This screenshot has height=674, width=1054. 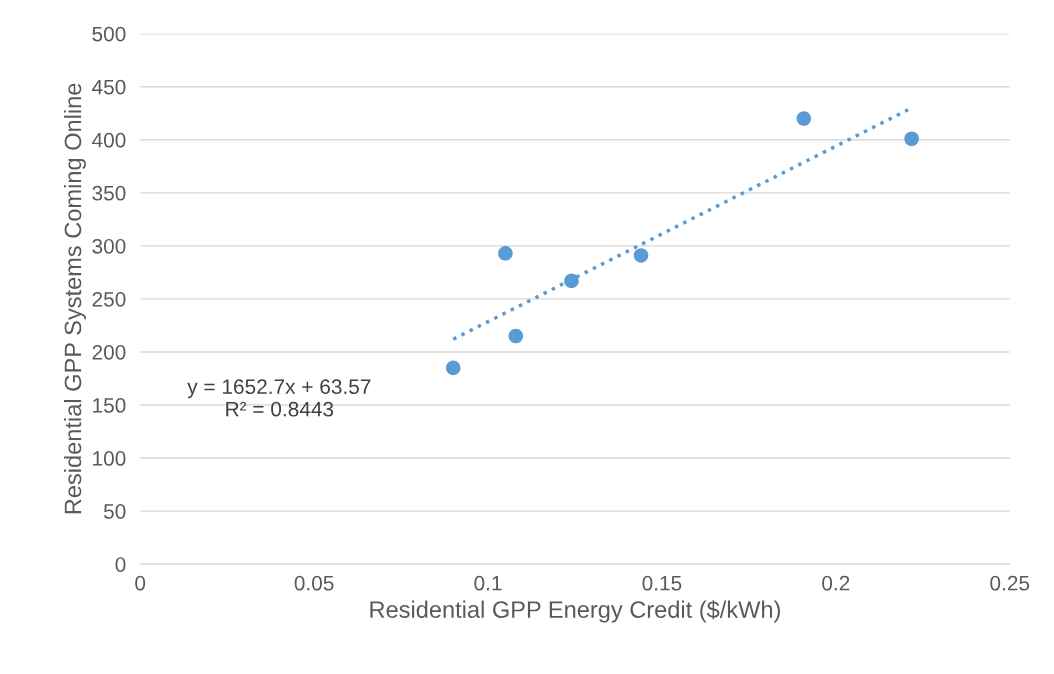 I want to click on x-tick-label: 0.15, so click(x=662, y=583).